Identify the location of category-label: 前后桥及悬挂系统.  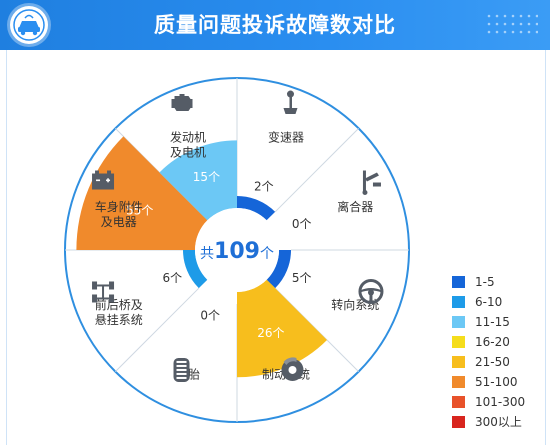
(119, 312).